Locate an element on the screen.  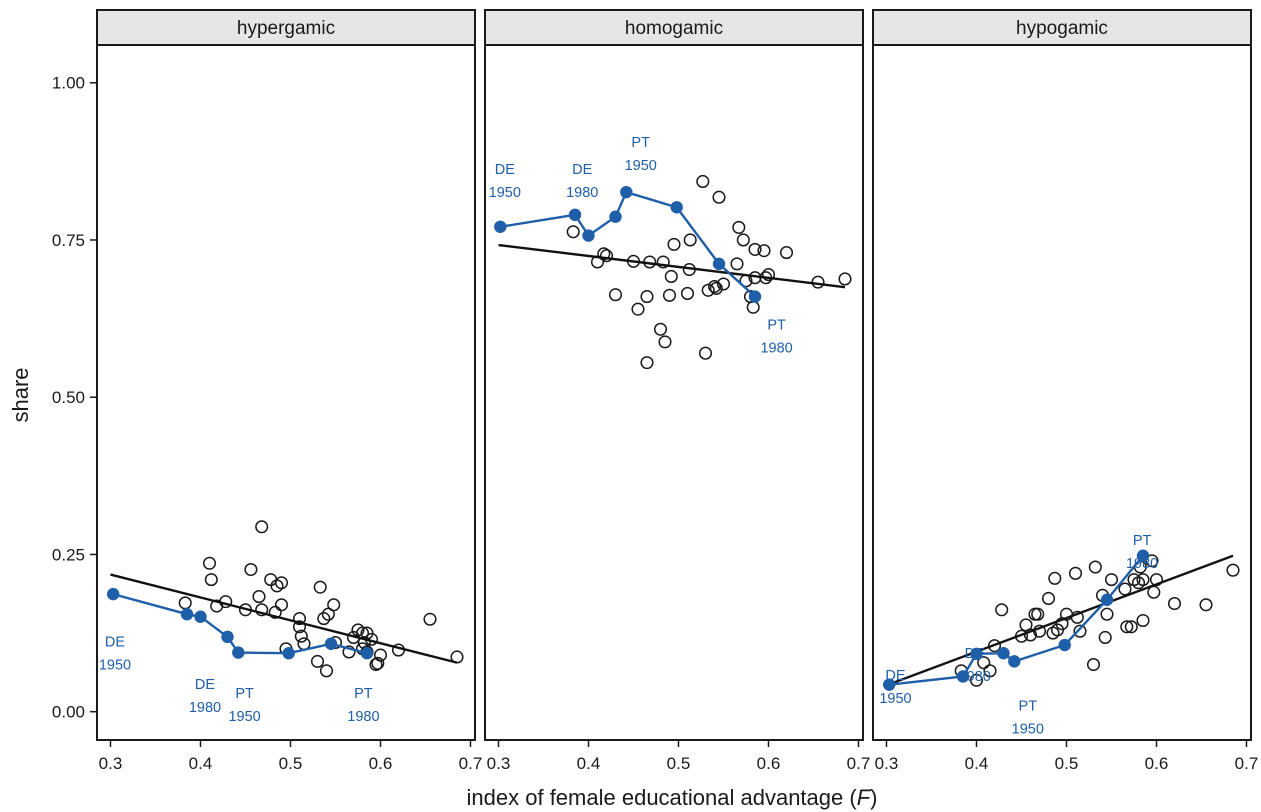
y-tick-label: 1.00 is located at coordinates (68, 83).